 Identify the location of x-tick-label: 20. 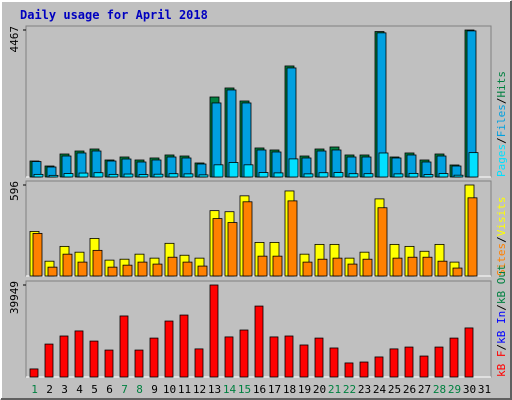
(319, 389).